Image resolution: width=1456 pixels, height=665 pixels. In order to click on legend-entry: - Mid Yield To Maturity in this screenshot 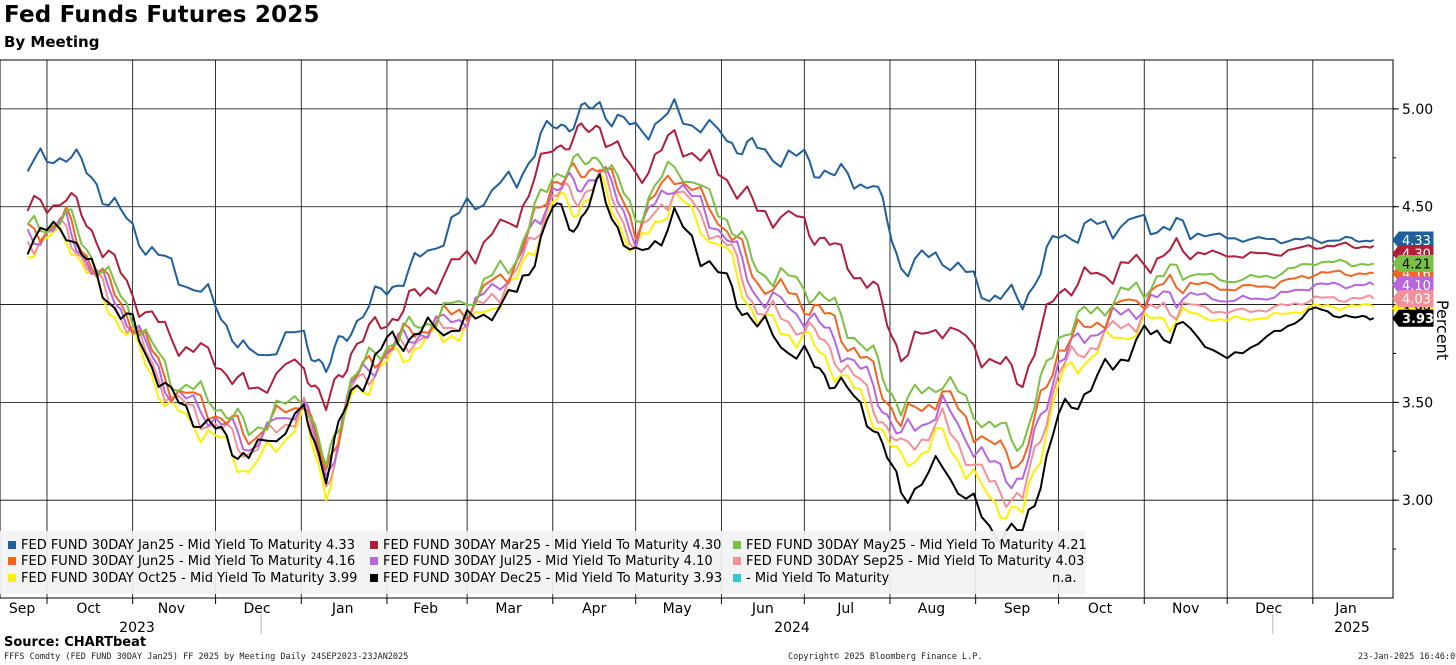, I will do `click(818, 578)`.